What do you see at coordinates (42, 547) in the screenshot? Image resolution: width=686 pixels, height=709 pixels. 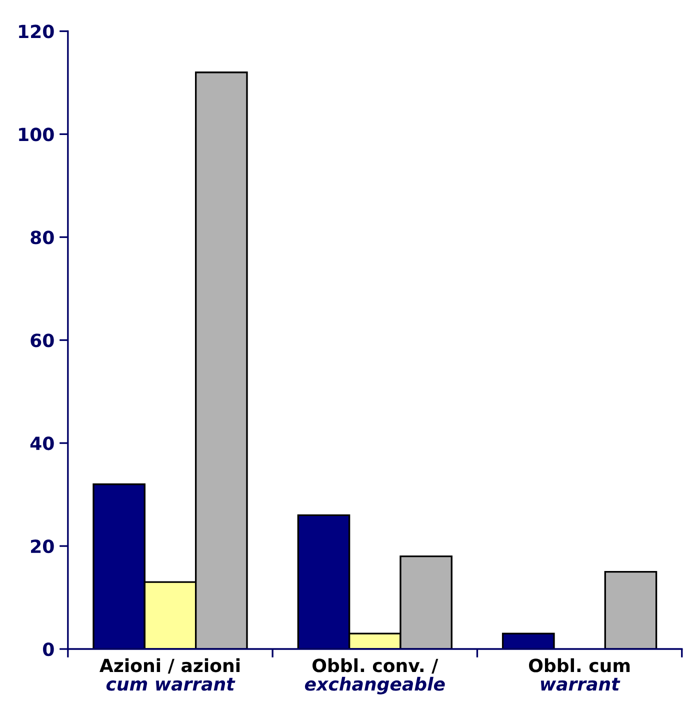 I see `y-tick-label: 20` at bounding box center [42, 547].